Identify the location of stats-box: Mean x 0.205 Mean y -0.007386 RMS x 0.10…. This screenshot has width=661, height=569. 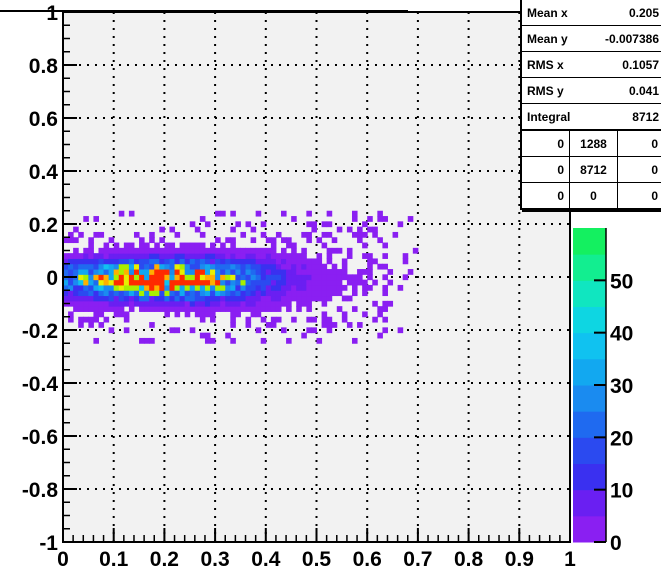
(590, 105).